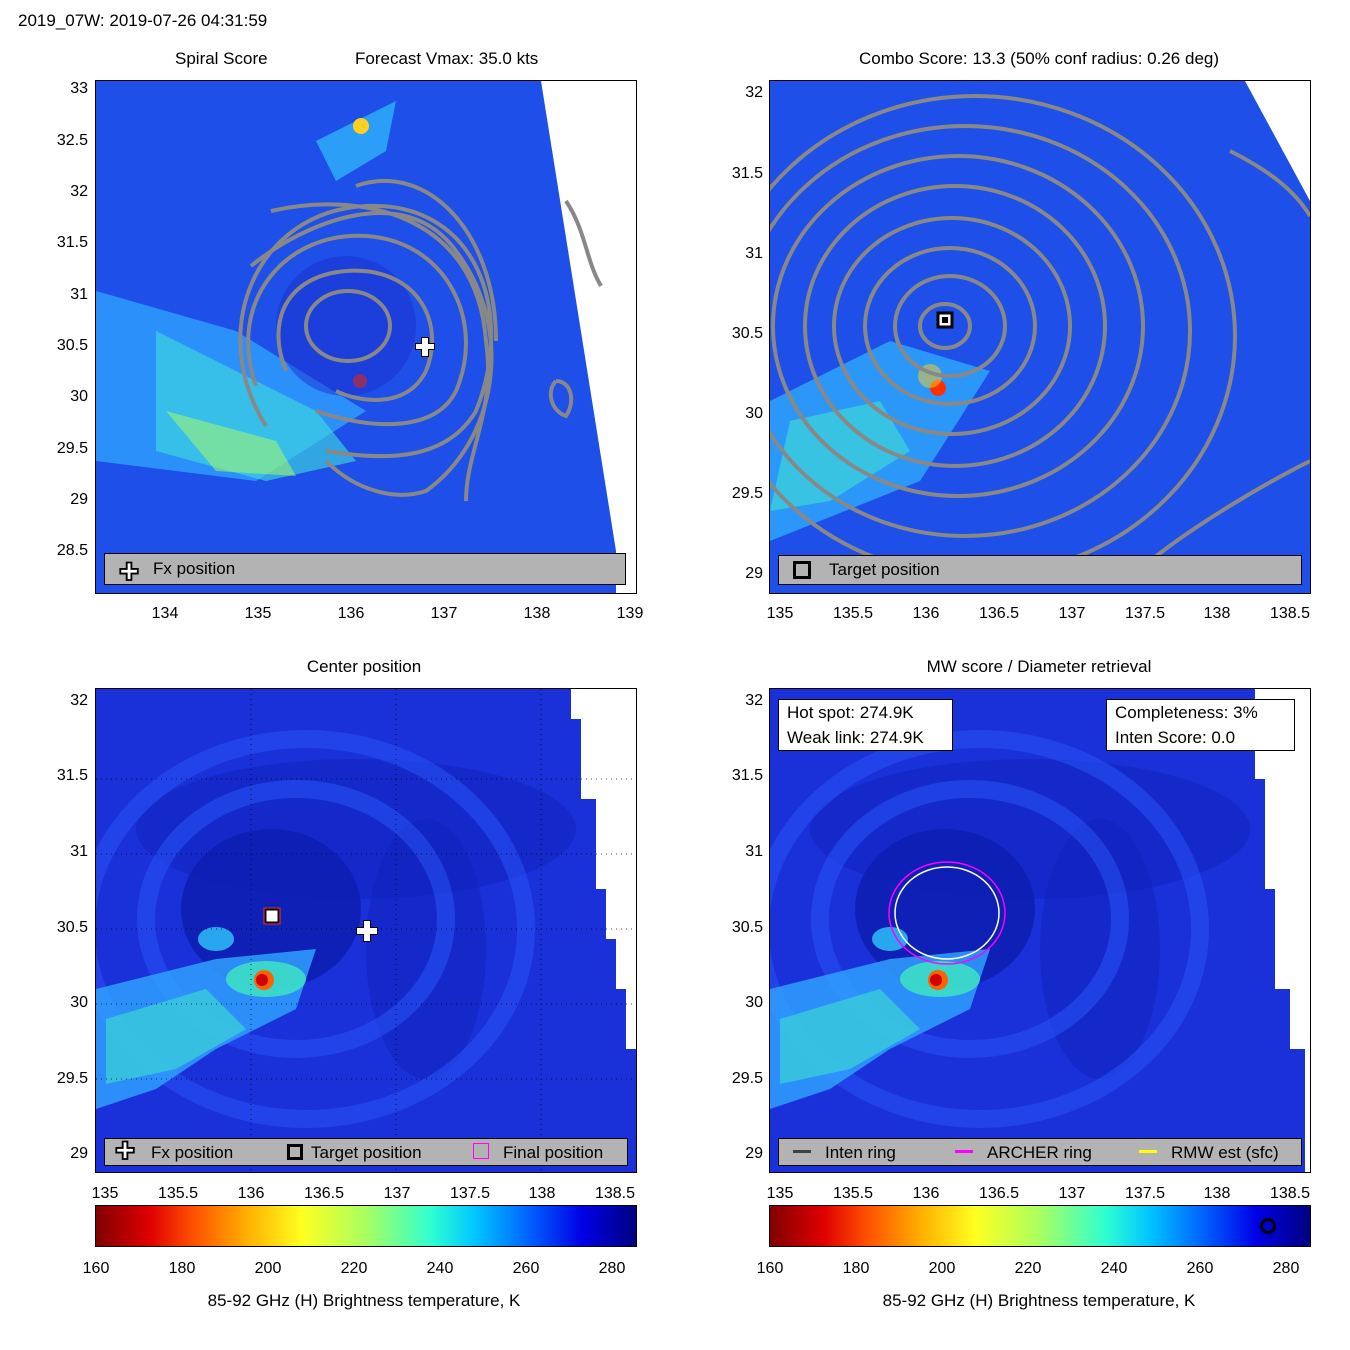  Describe the element at coordinates (553, 1152) in the screenshot. I see `legend-final-label: Final position` at that location.